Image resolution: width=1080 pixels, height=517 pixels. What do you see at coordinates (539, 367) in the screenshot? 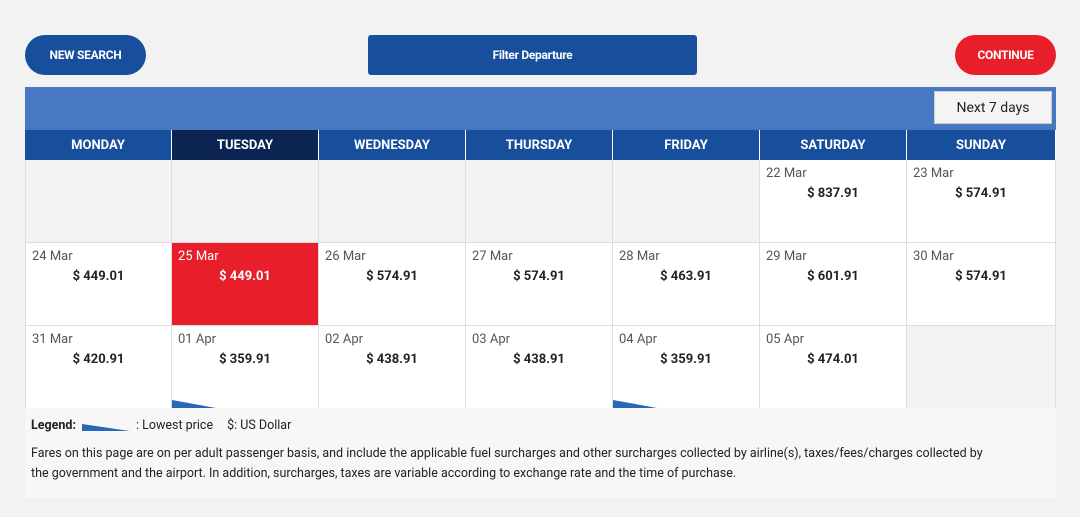
I see `fare-cell: 03 Apr $ 438.91` at bounding box center [539, 367].